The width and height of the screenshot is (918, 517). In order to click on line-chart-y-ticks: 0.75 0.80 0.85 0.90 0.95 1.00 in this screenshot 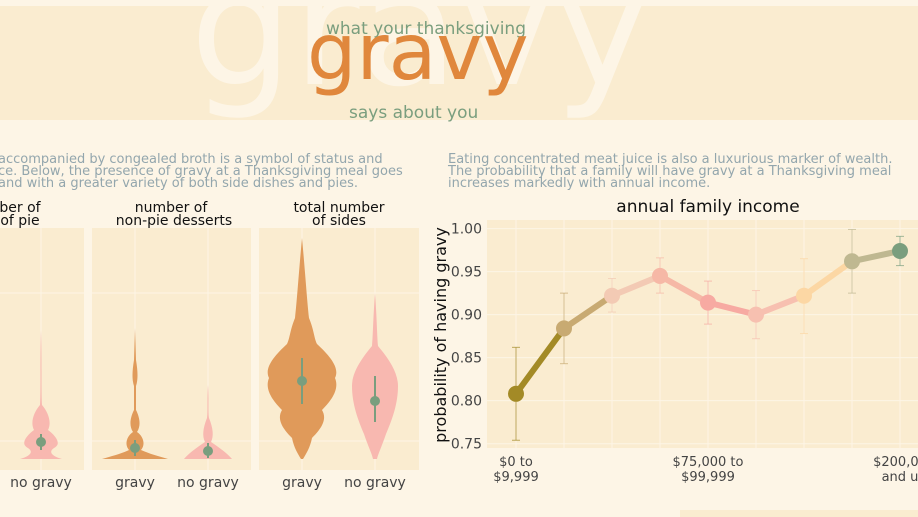, I will do `click(466, 337)`.